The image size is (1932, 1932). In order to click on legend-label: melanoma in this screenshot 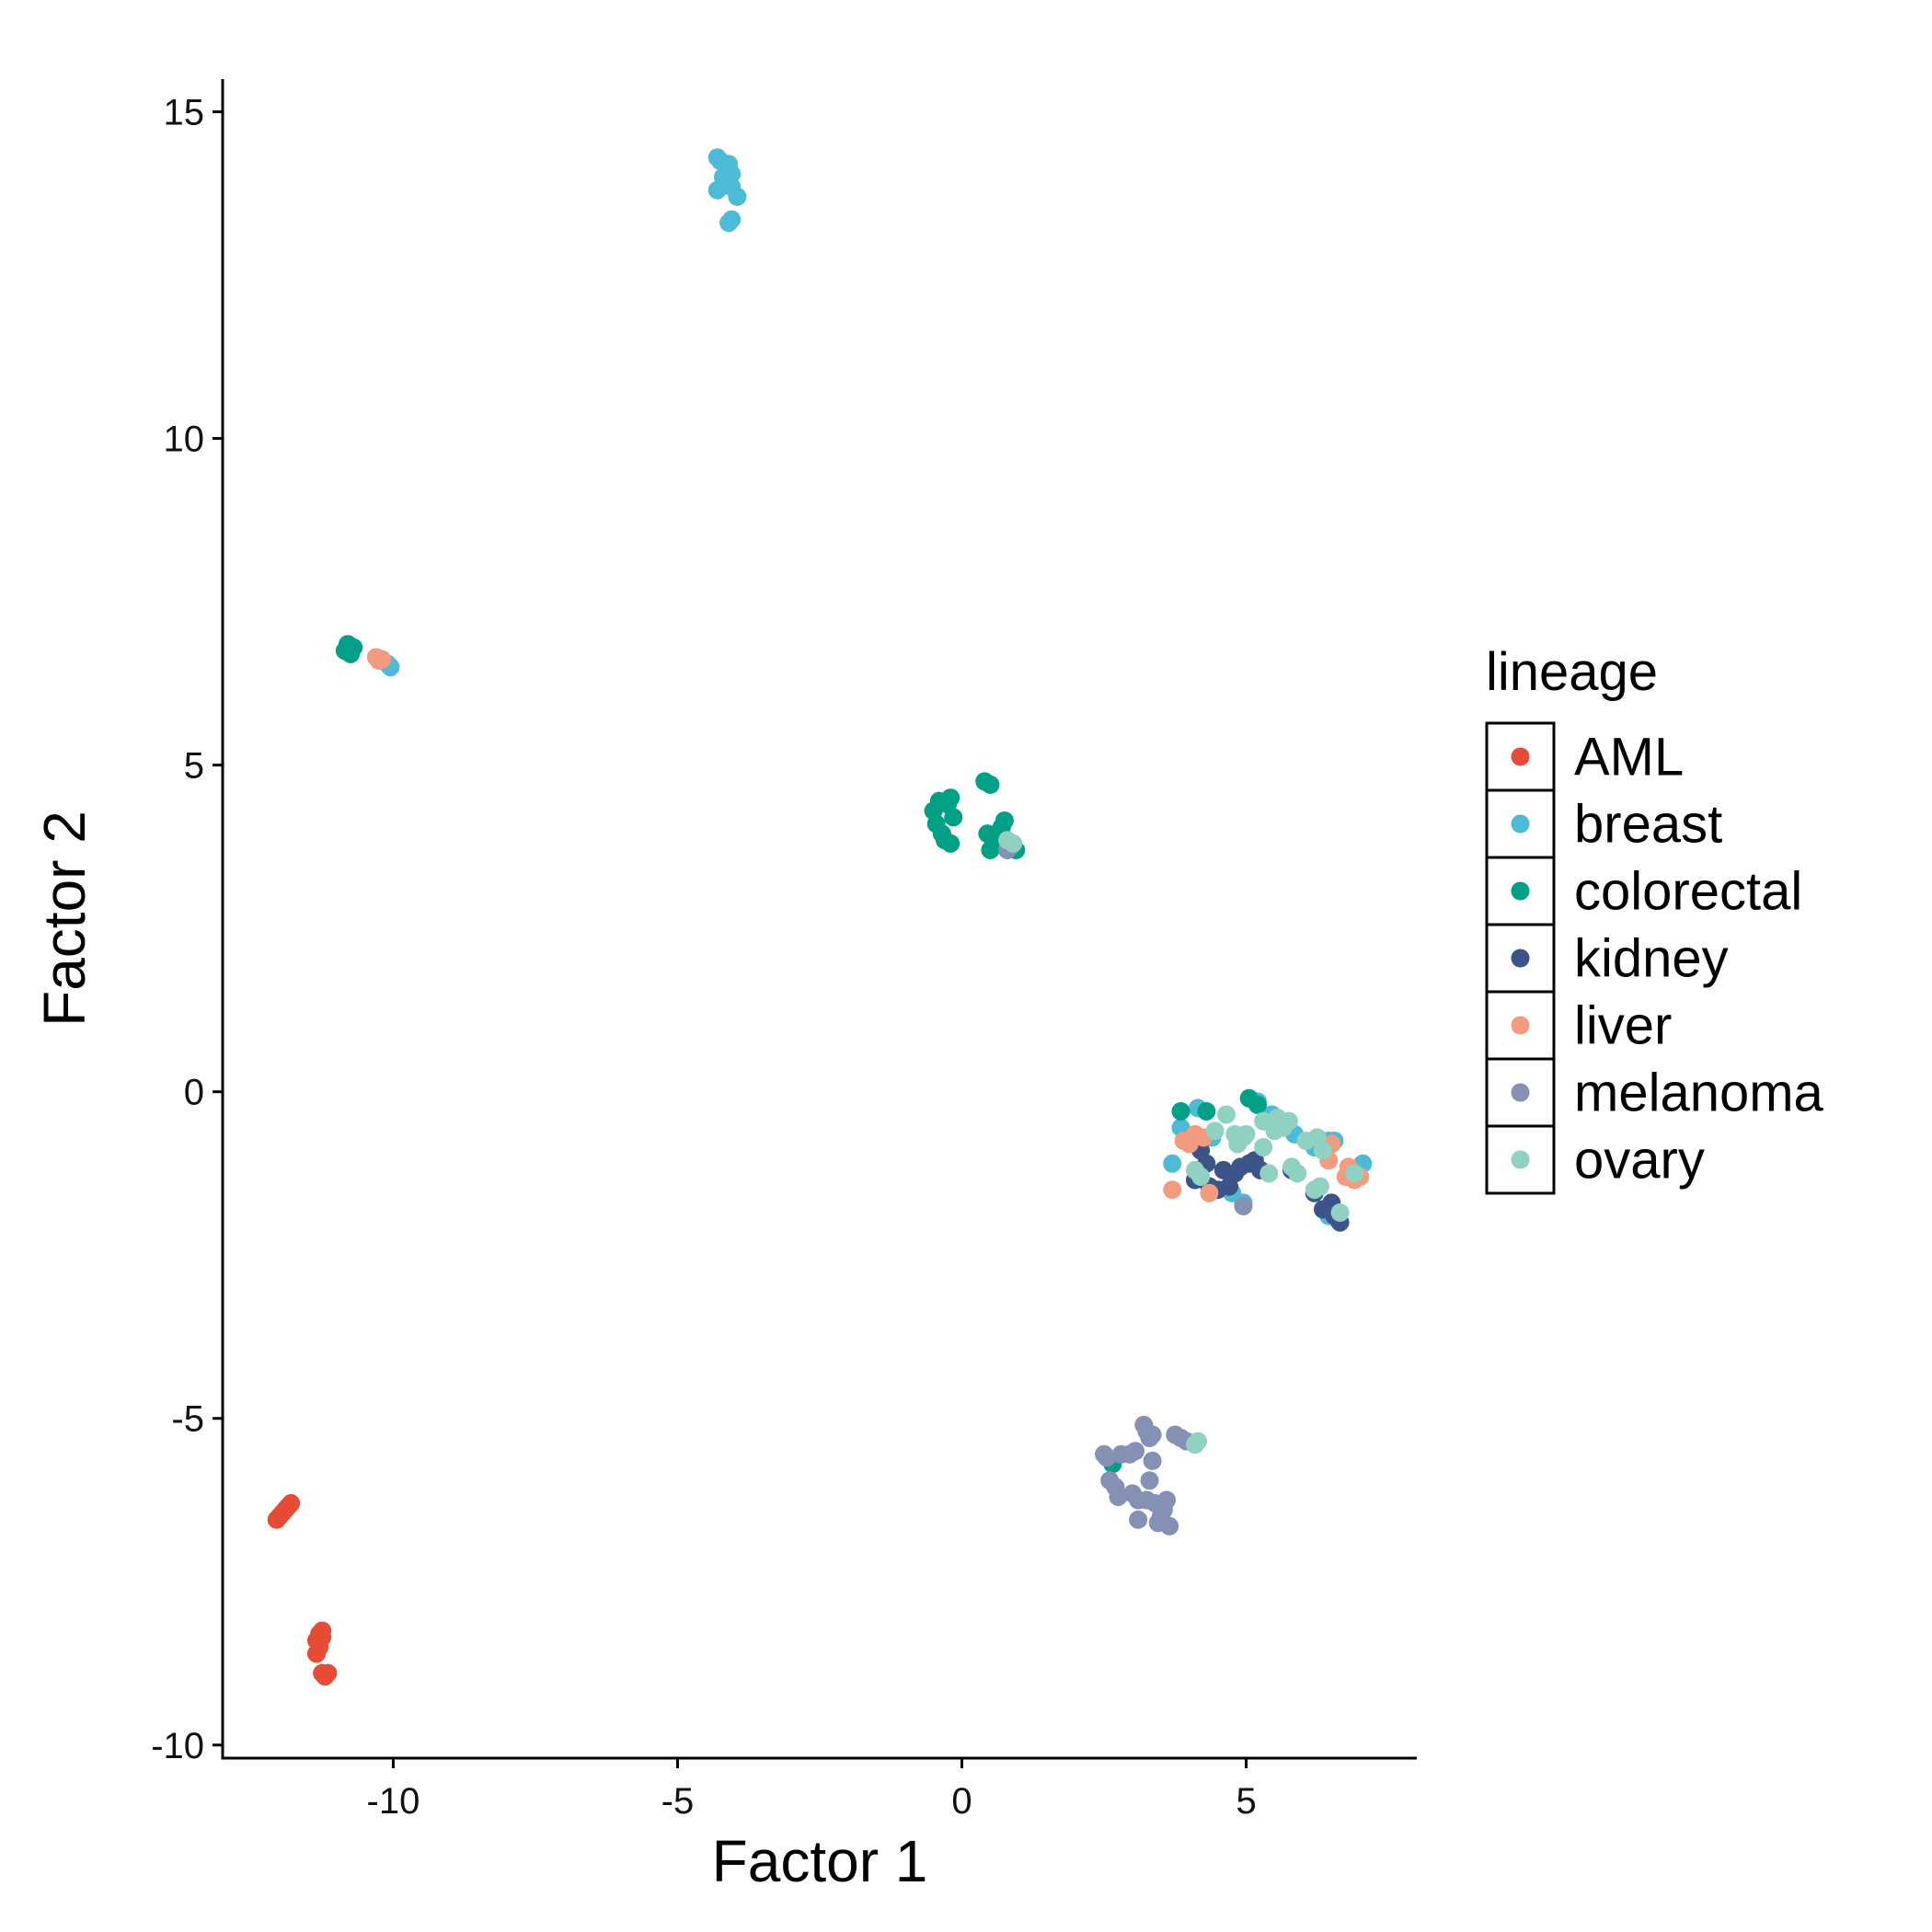, I will do `click(1699, 1093)`.